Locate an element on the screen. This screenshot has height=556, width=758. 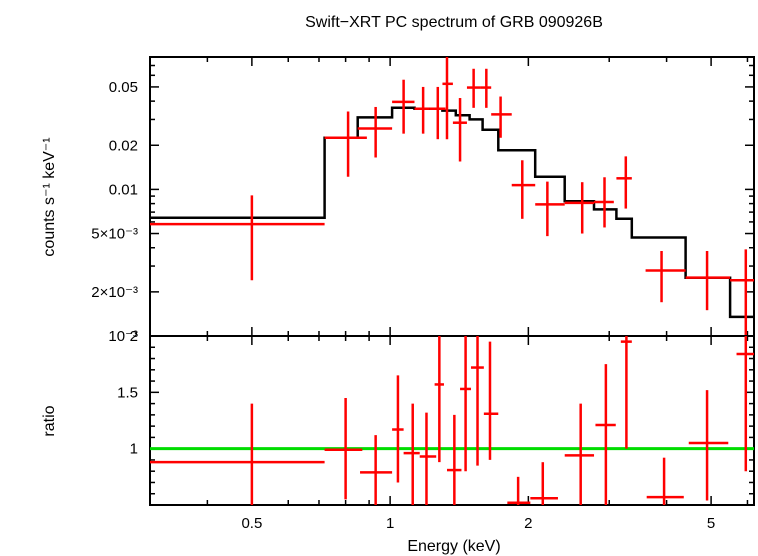
x-tick-label: 1 is located at coordinates (390, 523).